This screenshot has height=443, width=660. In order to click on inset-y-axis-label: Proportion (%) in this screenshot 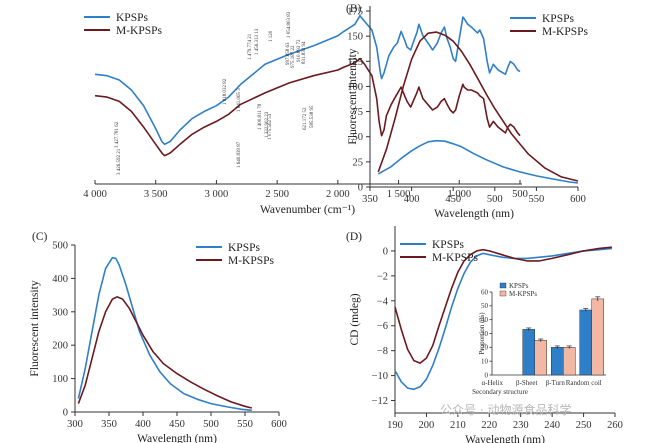, I will do `click(482, 333)`.